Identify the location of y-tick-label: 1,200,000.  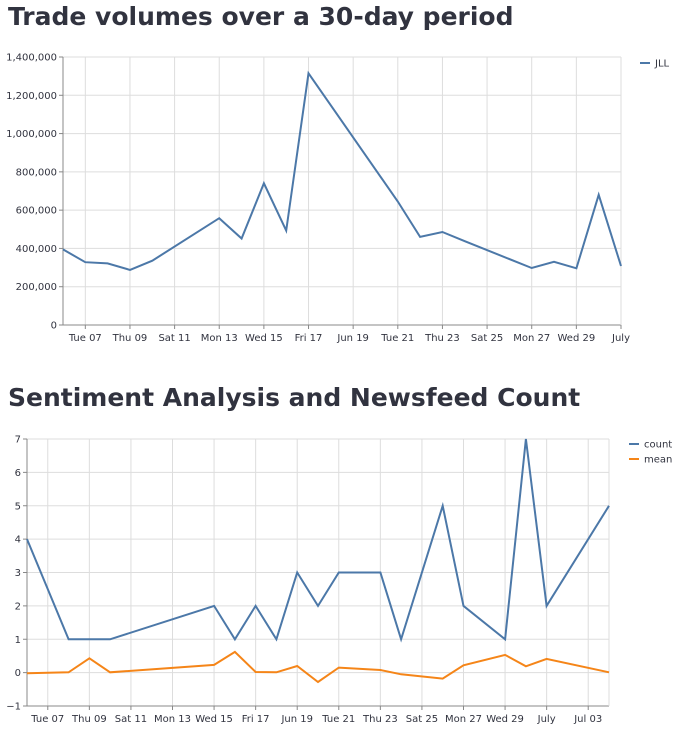
(31, 96).